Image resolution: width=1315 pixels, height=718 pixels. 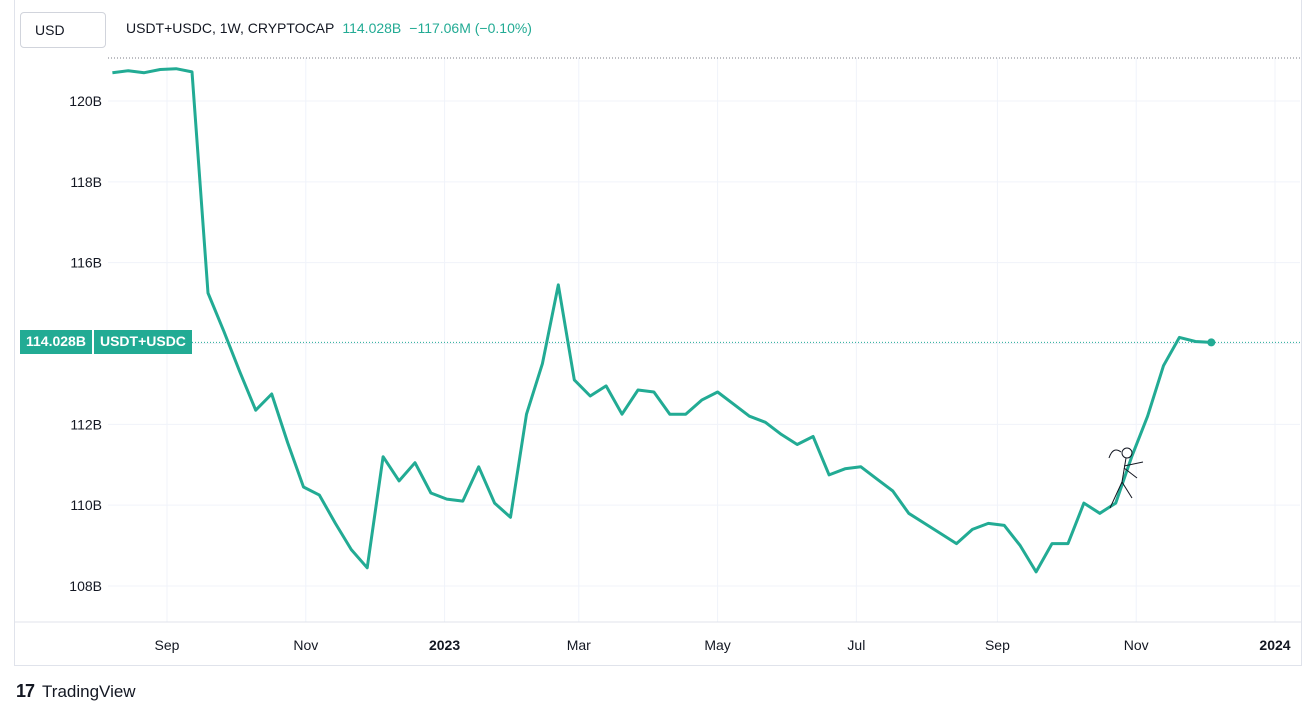 What do you see at coordinates (1274, 645) in the screenshot?
I see `x-tick-label: 2024` at bounding box center [1274, 645].